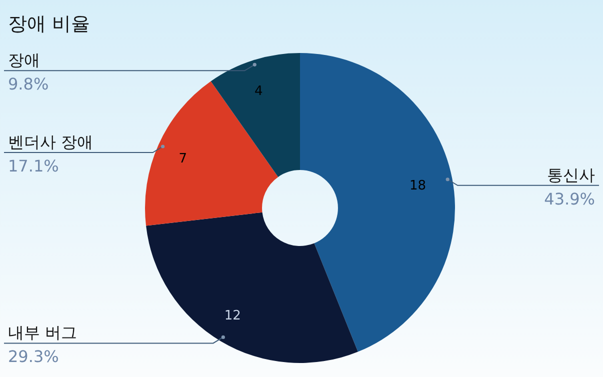 This screenshot has height=377, width=603. I want to click on text: 9.8%, so click(28, 84).